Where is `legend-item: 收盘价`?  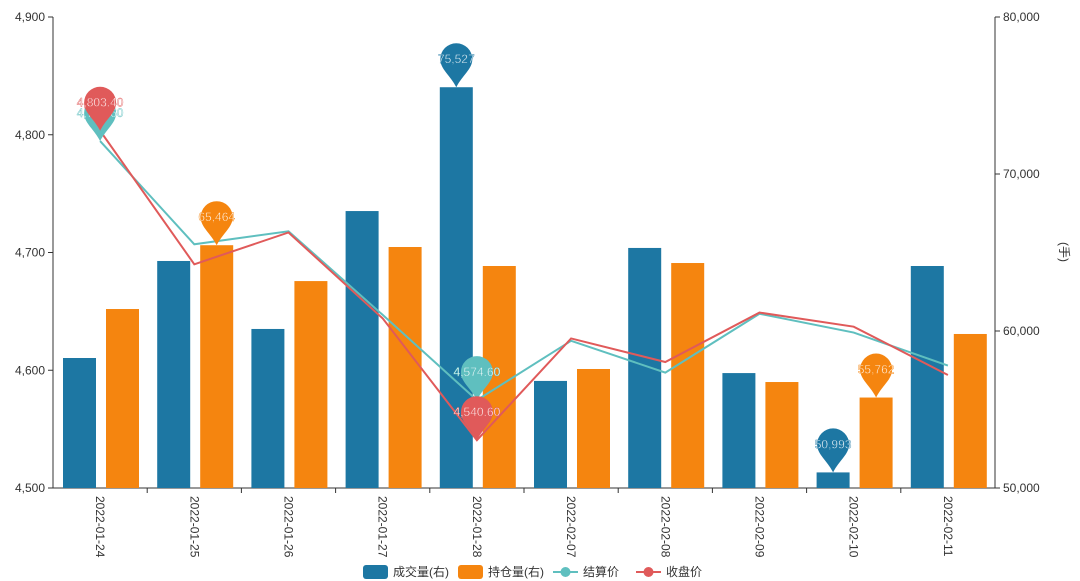 legend-item: 收盘价 is located at coordinates (669, 571).